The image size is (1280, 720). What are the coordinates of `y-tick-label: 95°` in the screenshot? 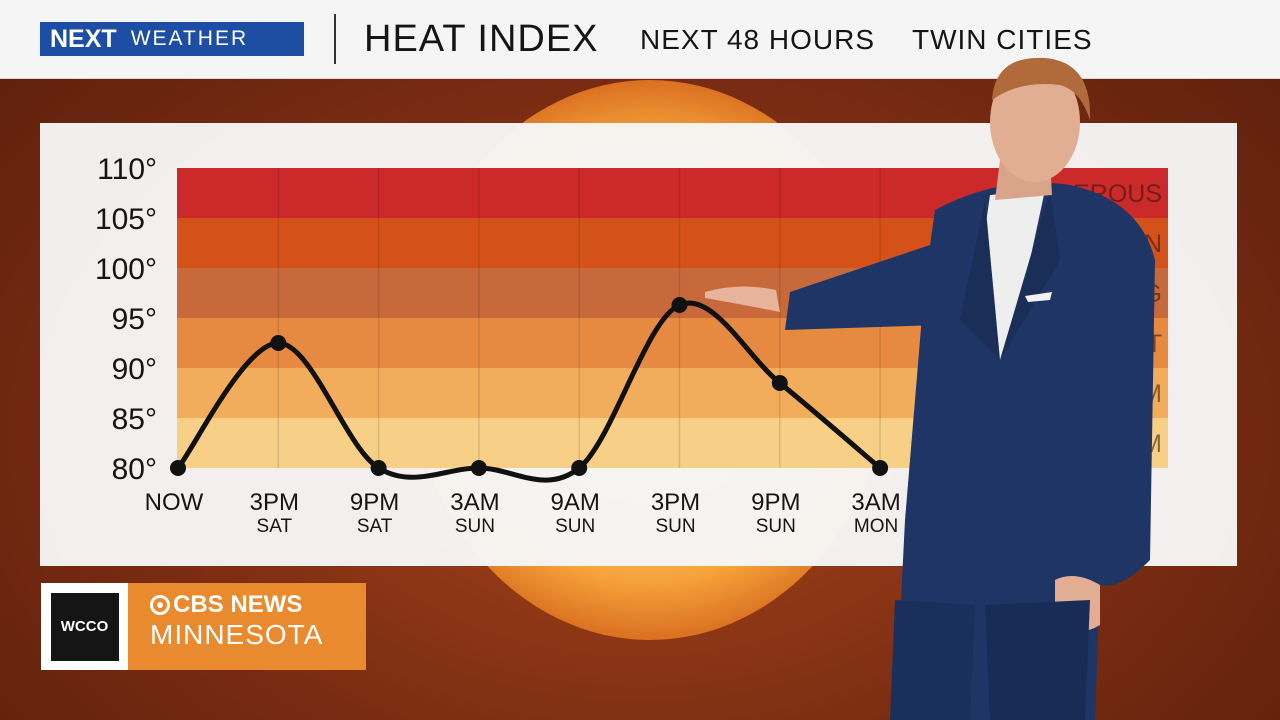 It's located at (134, 319).